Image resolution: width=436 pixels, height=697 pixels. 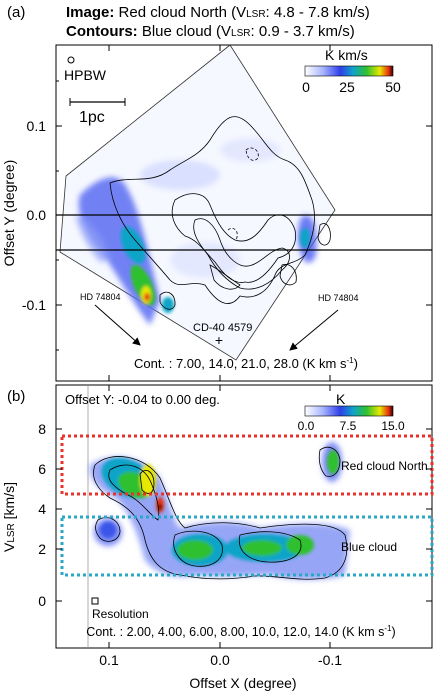 What do you see at coordinates (42, 601) in the screenshot?
I see `panel-b-ytick: 0` at bounding box center [42, 601].